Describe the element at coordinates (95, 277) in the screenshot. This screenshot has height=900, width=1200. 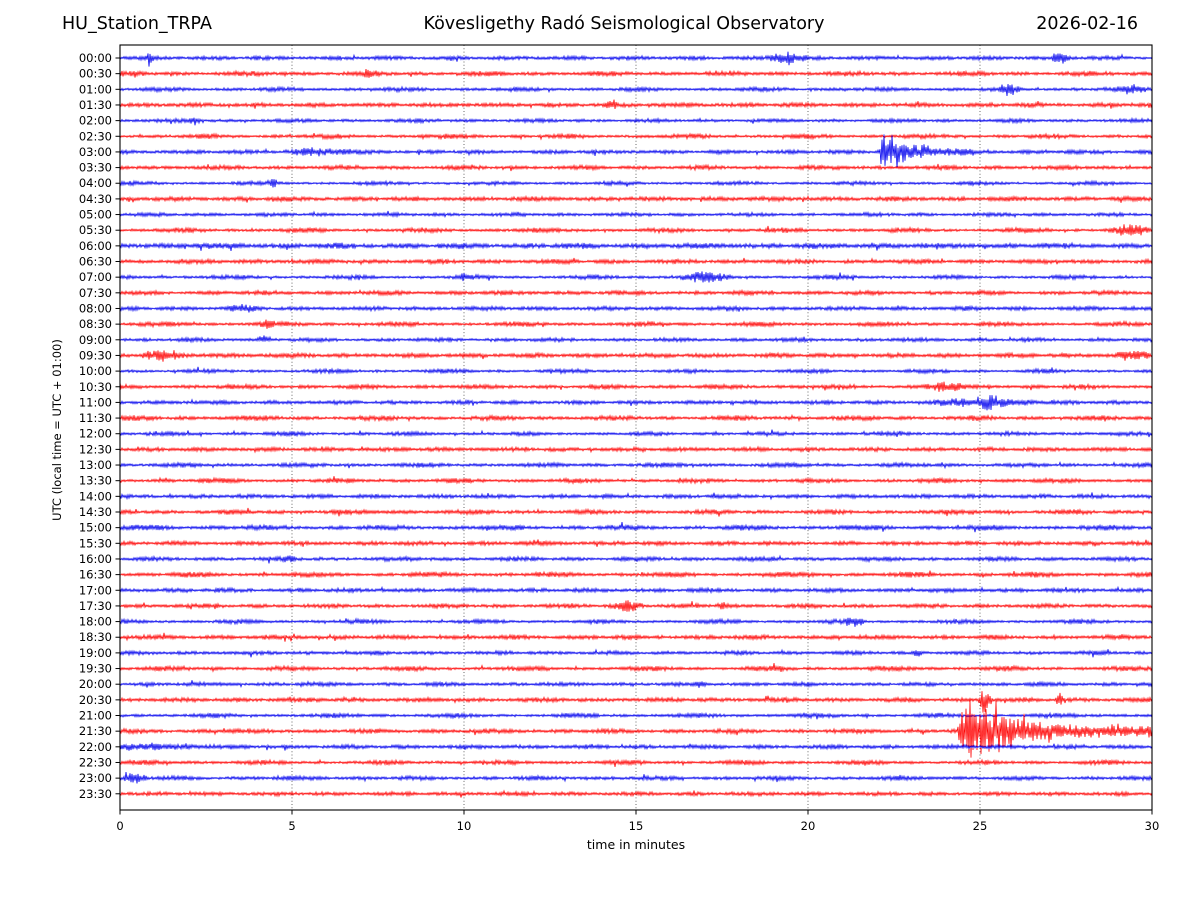
I see `time-tick-label: 07:00` at that location.